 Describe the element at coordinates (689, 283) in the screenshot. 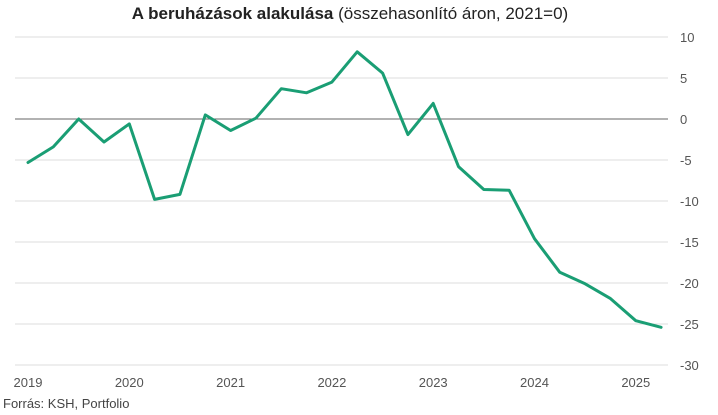

I see `y-tick-label: -20` at that location.